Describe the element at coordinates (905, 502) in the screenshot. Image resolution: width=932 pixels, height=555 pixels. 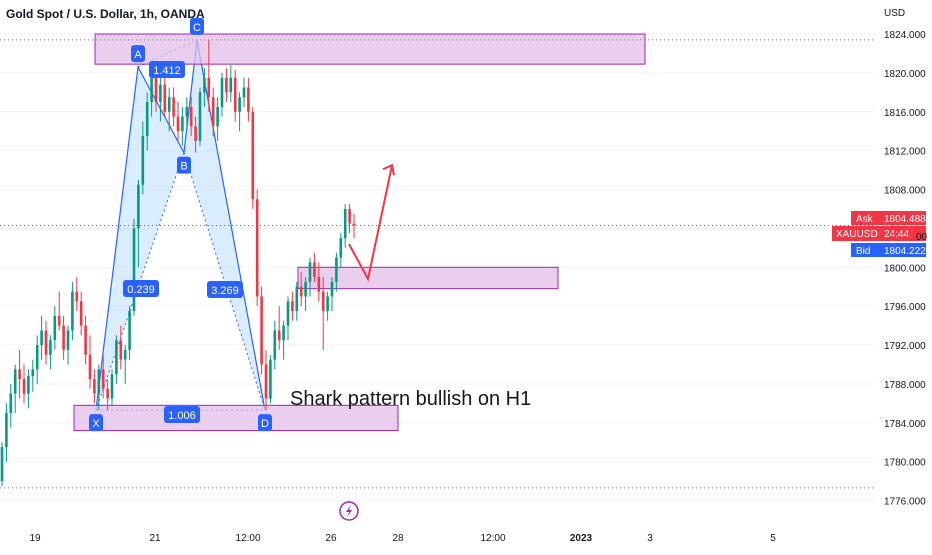
I see `price-tick-label: 1776.000` at that location.